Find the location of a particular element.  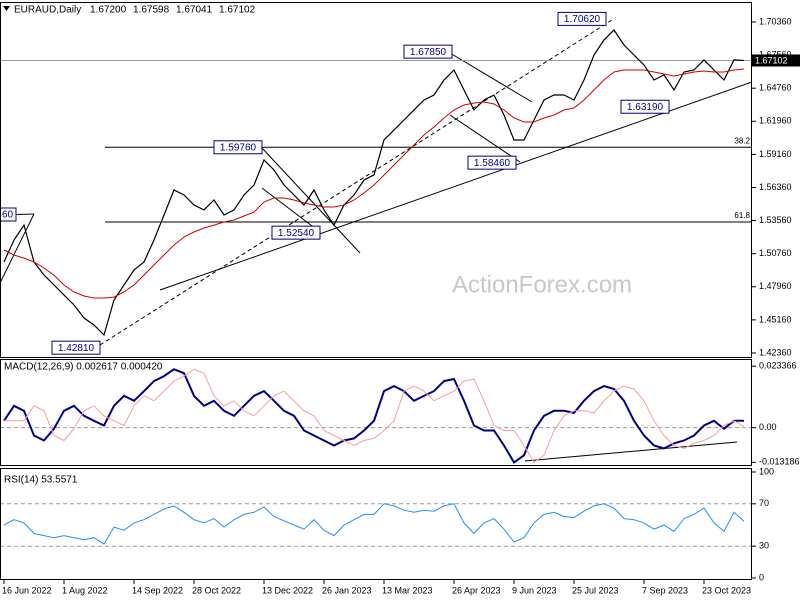

last-price-label: 1.67102 is located at coordinates (771, 60).